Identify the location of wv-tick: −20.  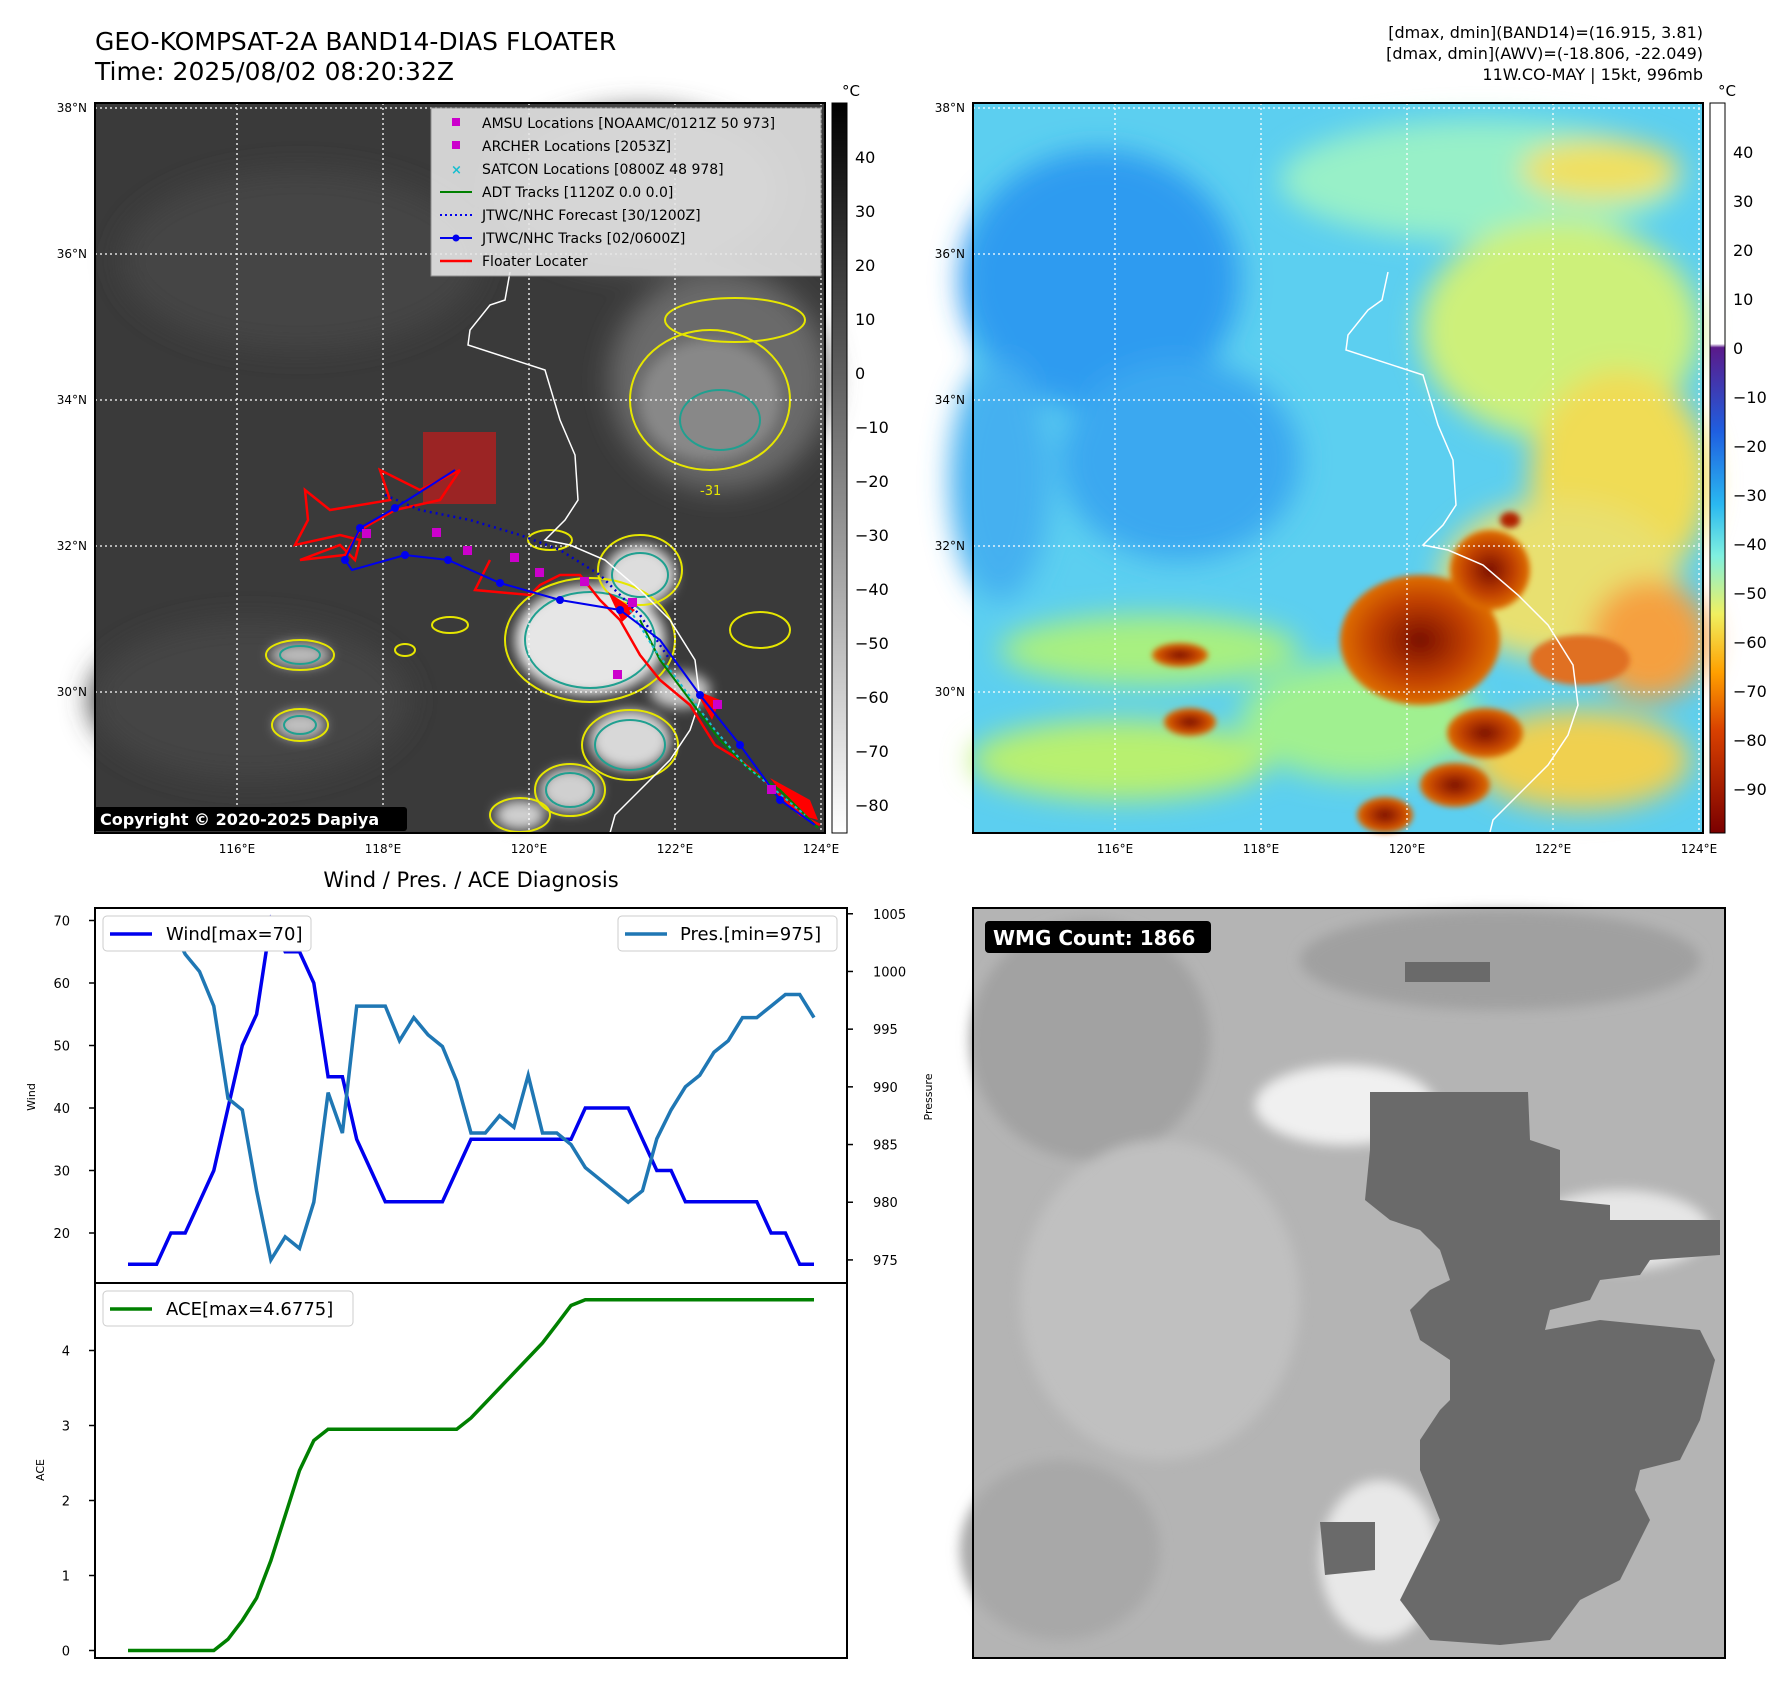
(1750, 446).